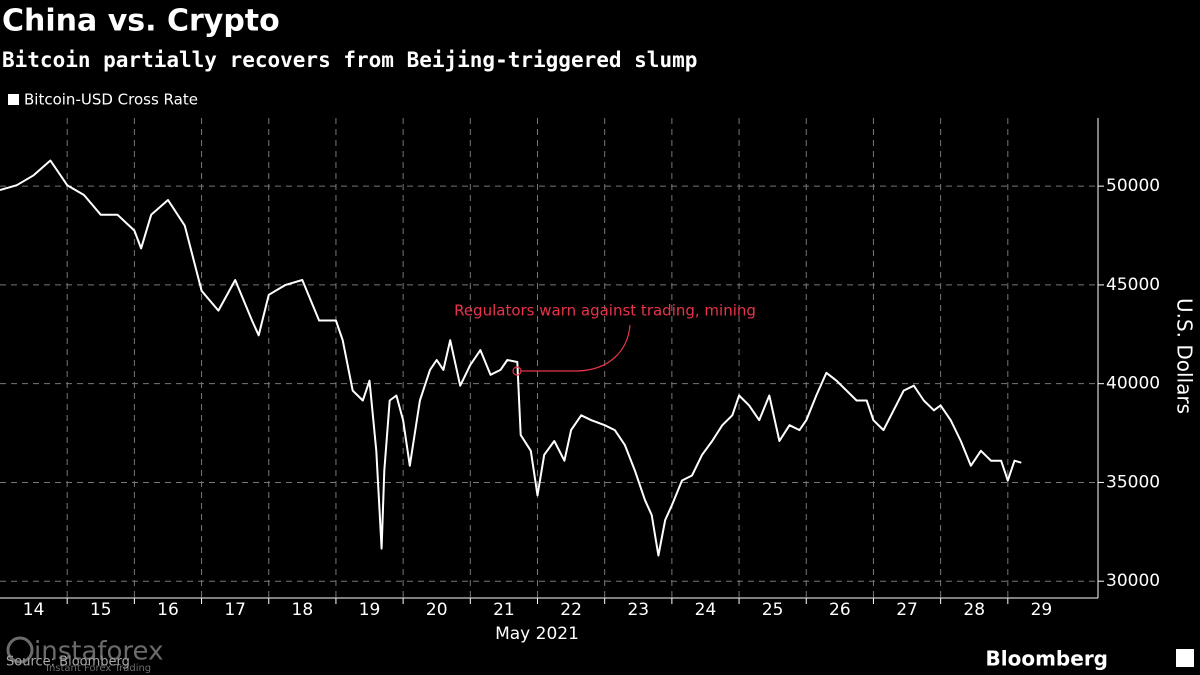 This screenshot has height=675, width=1200. What do you see at coordinates (537, 634) in the screenshot?
I see `x-axis-label: May 2021` at bounding box center [537, 634].